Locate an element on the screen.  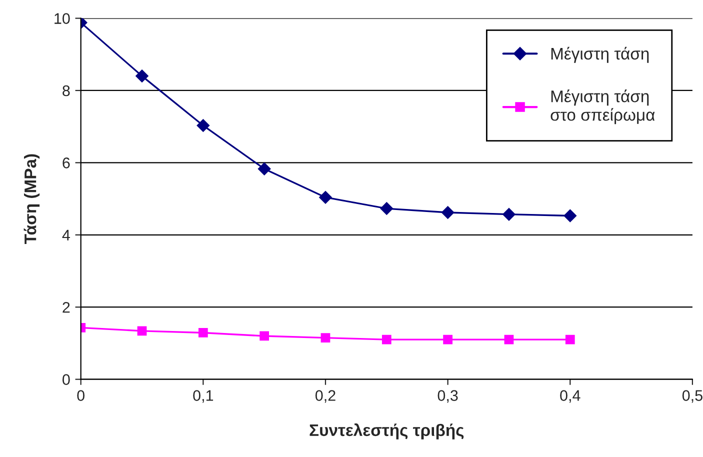
y-tick-label: 0 is located at coordinates (66, 379).